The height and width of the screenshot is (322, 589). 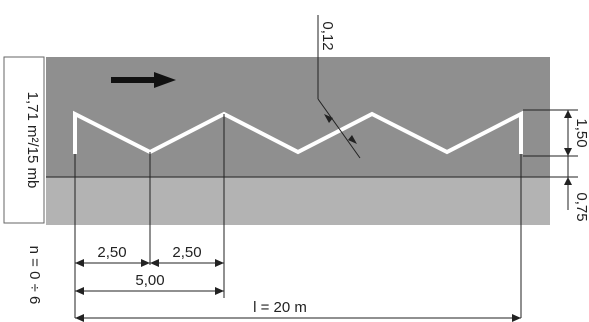 What do you see at coordinates (143, 80) in the screenshot?
I see `direction-arrow-icon` at bounding box center [143, 80].